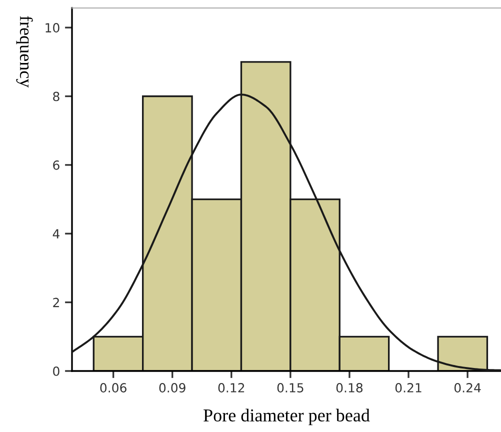 The image size is (501, 432). What do you see at coordinates (56, 97) in the screenshot?
I see `y-tick-label: 8` at bounding box center [56, 97].